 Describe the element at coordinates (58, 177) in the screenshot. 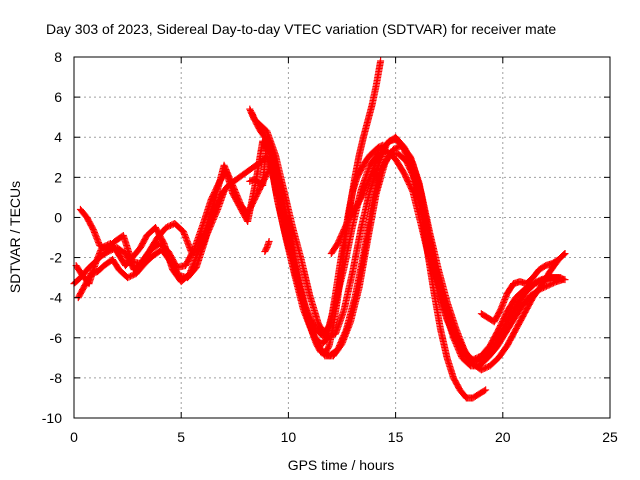

I see `y-tick-label: 2` at that location.